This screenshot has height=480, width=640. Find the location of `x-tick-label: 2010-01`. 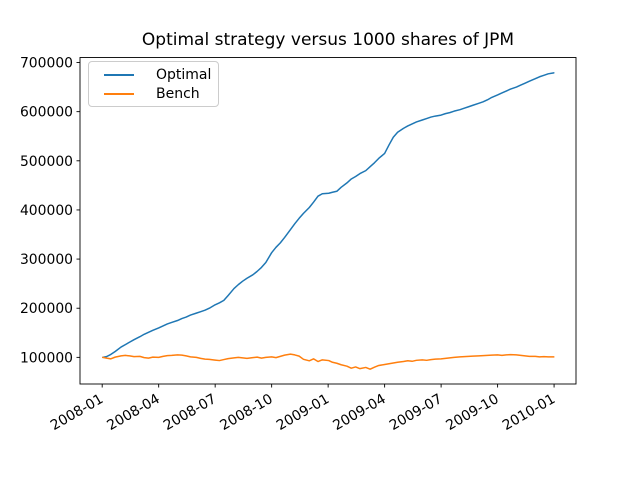

x-tick-label: 2010-01 is located at coordinates (529, 412).